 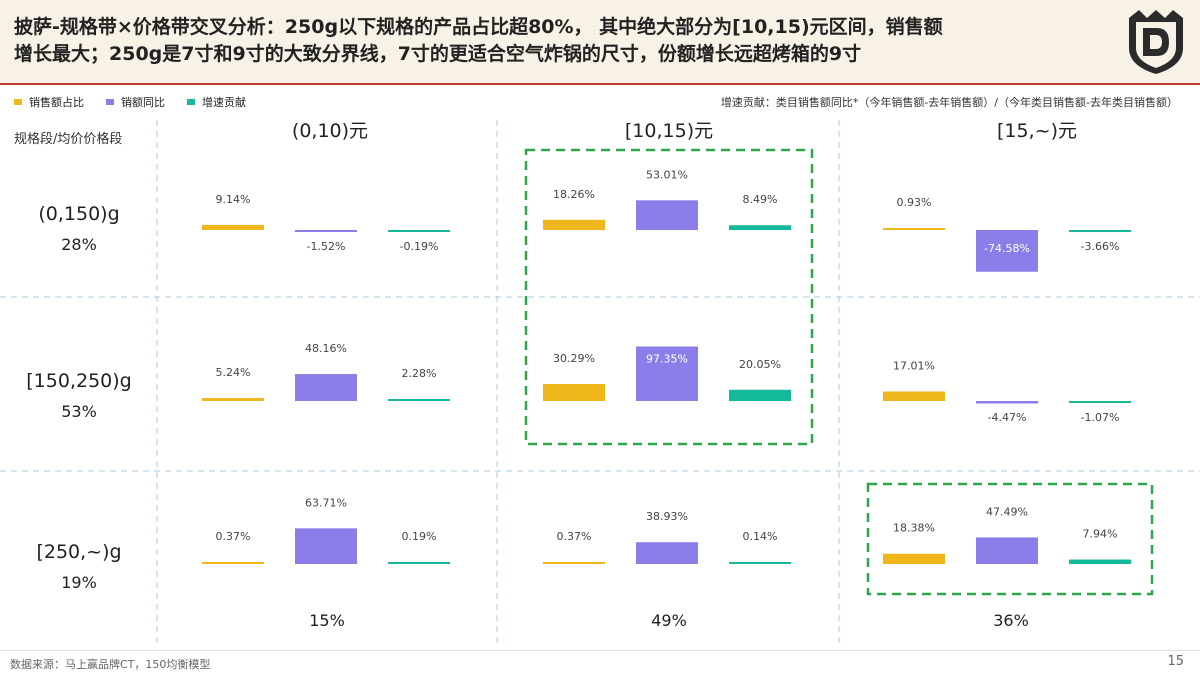 I want to click on bar-r1-c0-share, so click(x=233, y=399).